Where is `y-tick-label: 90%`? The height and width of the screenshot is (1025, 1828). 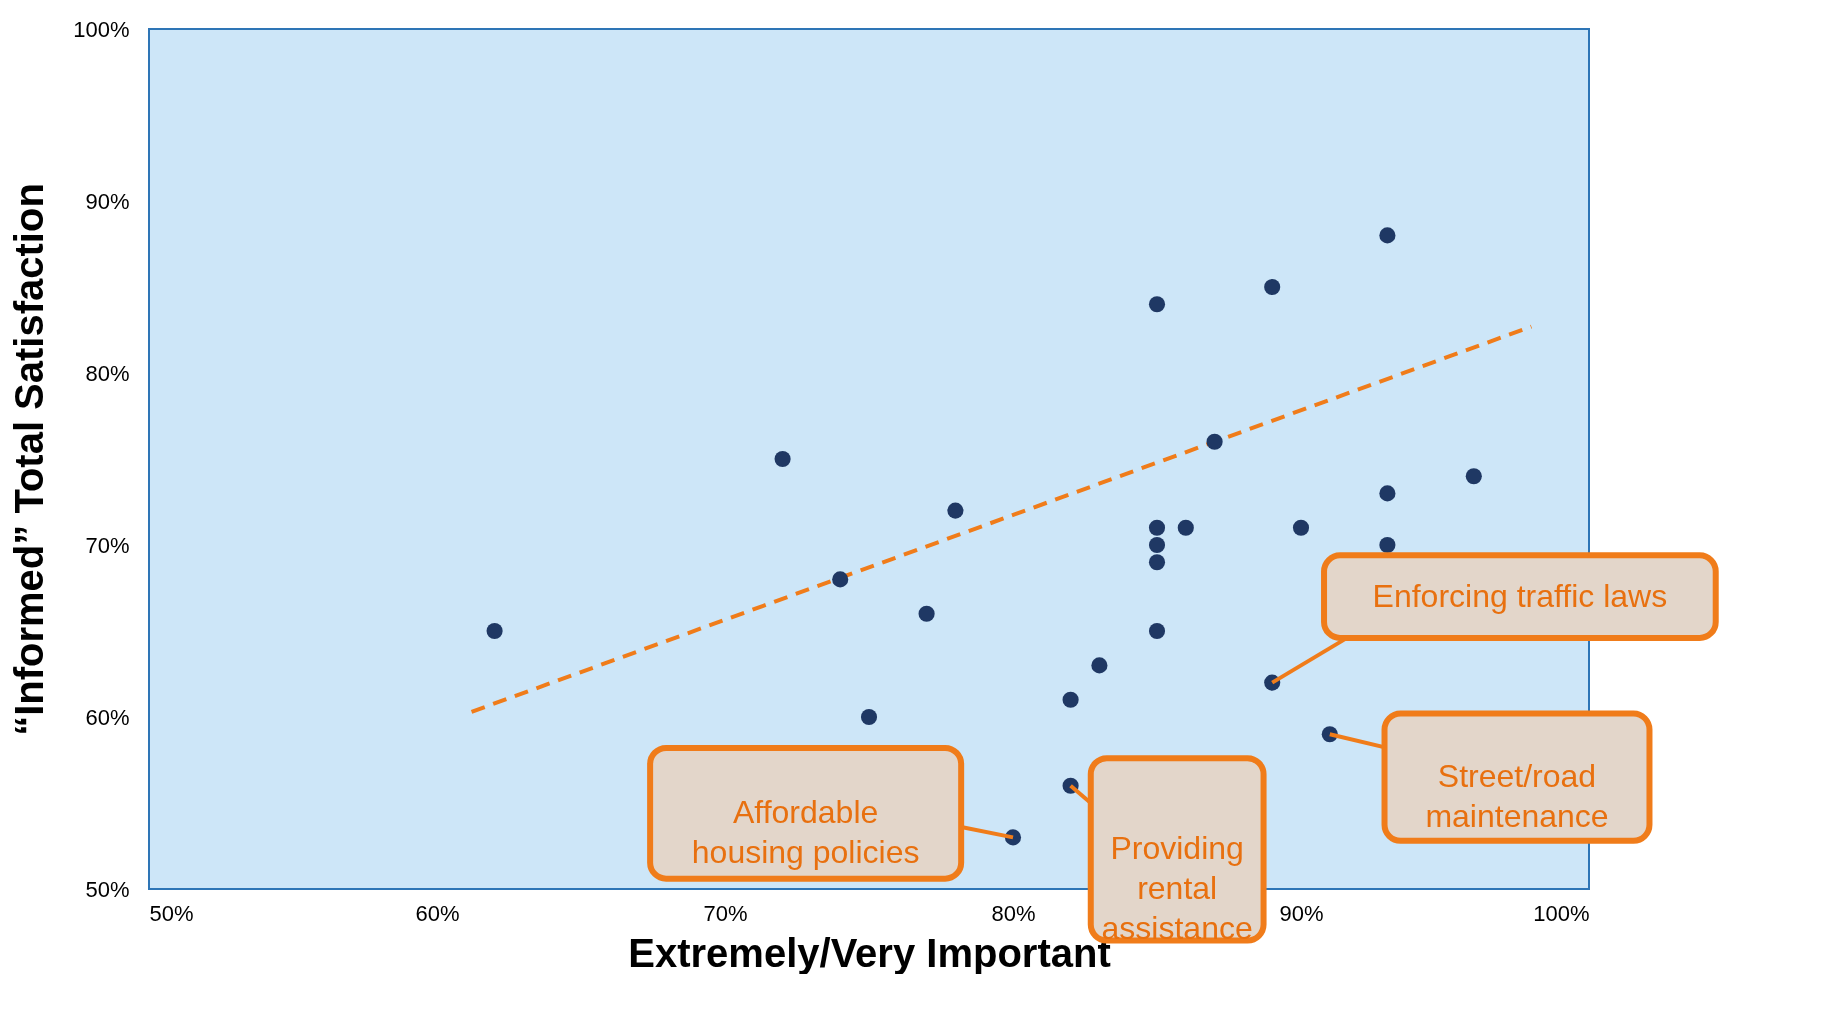
y-tick-label: 90% is located at coordinates (107, 201).